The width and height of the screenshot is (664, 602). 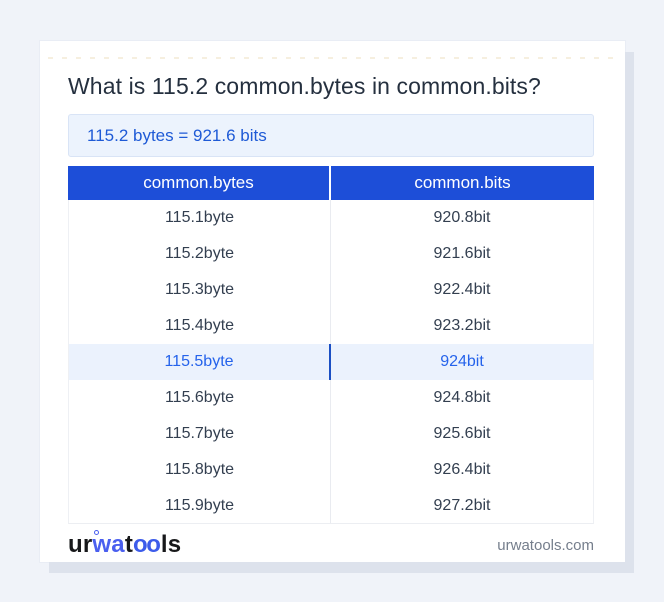 I want to click on logo-ring-icon, so click(x=96, y=532).